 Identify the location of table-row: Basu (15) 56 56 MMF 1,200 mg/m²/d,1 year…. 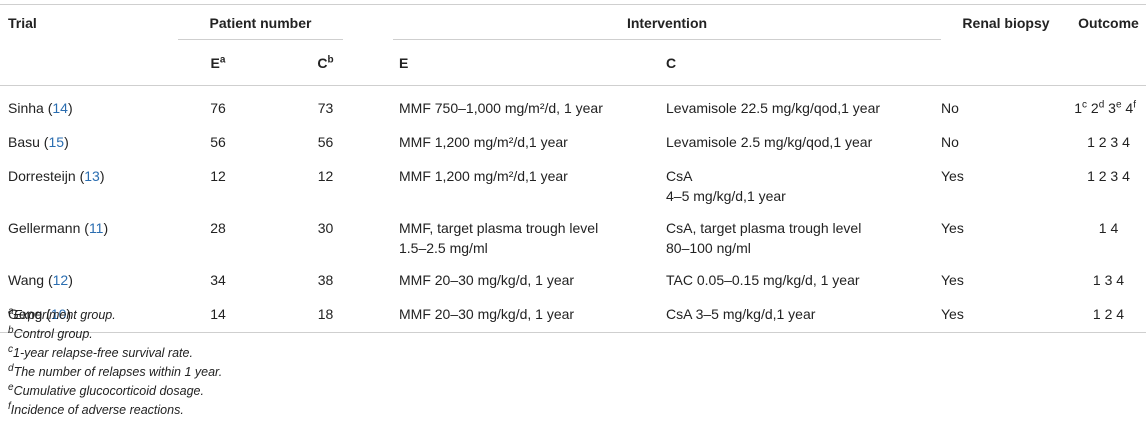
(573, 139).